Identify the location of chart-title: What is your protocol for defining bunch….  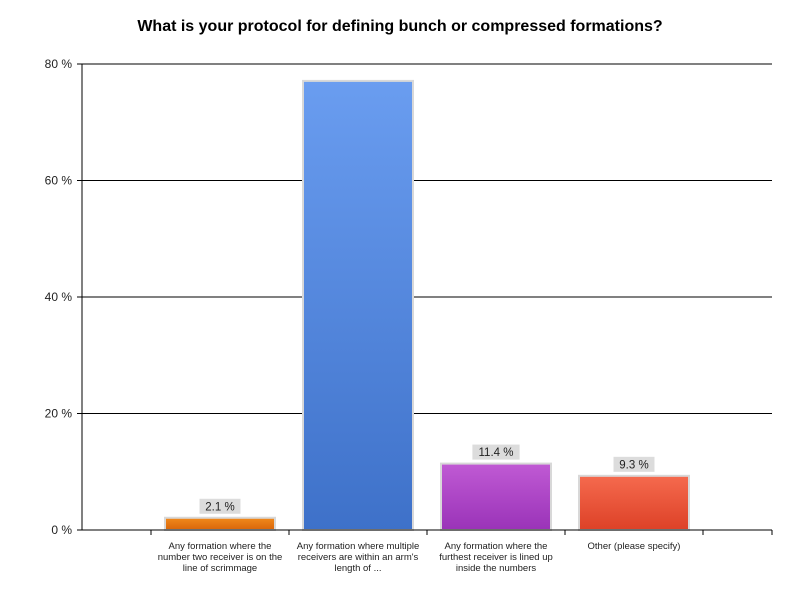
(400, 26).